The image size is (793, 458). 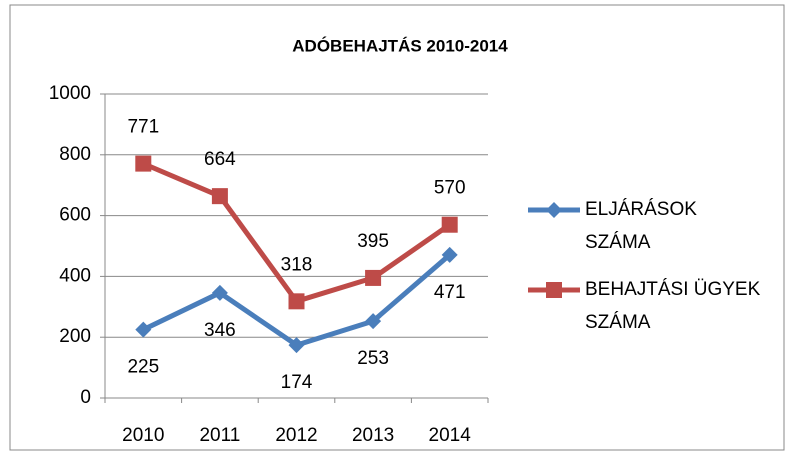 What do you see at coordinates (75, 275) in the screenshot?
I see `y-tick-label: 400` at bounding box center [75, 275].